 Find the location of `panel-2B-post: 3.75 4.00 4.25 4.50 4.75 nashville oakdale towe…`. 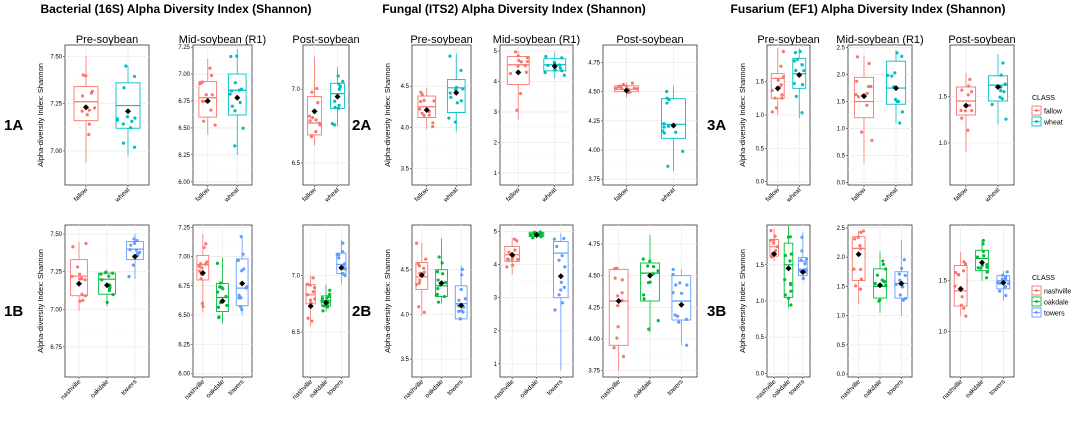

panel-2B-post: 3.75 4.00 4.25 4.50 4.75 nashville oakdale towe… is located at coordinates (643, 312).